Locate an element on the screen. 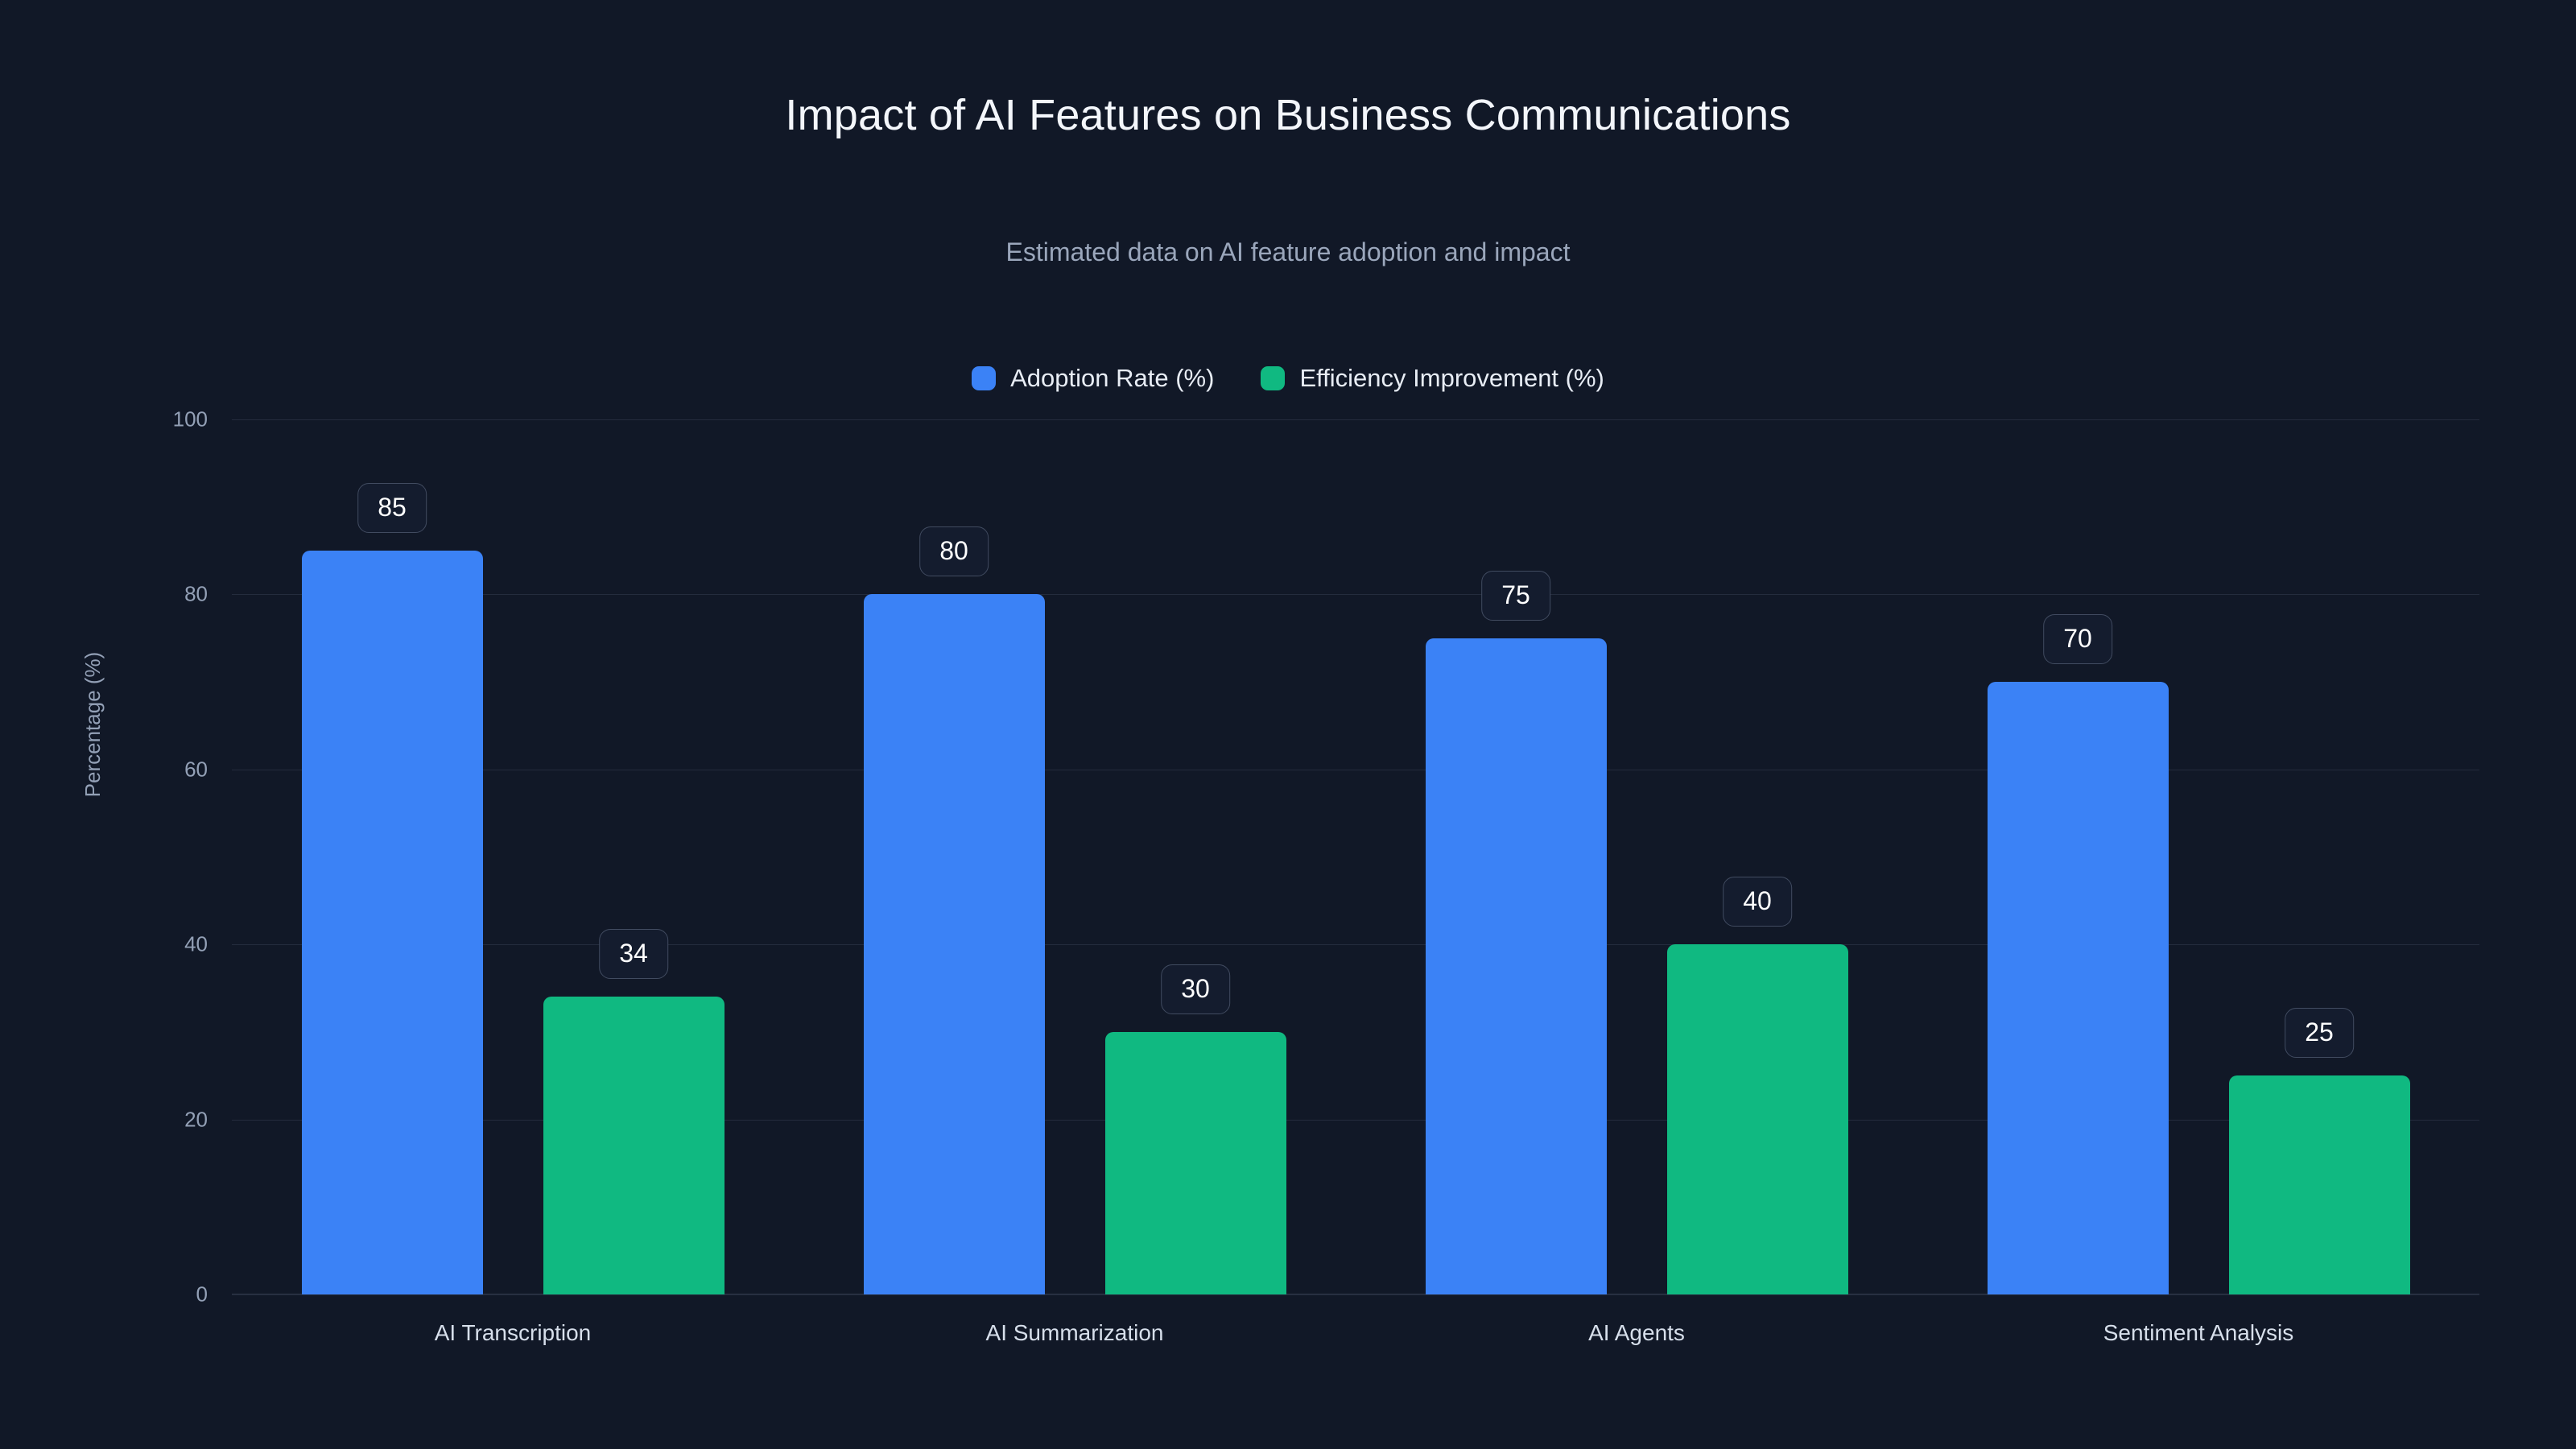  y-axis-tick-label: 100 is located at coordinates (190, 419).